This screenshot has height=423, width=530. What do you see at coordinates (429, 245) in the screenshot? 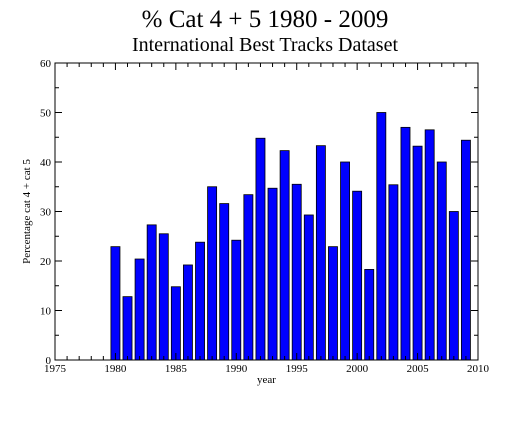
I see `bar-2006` at bounding box center [429, 245].